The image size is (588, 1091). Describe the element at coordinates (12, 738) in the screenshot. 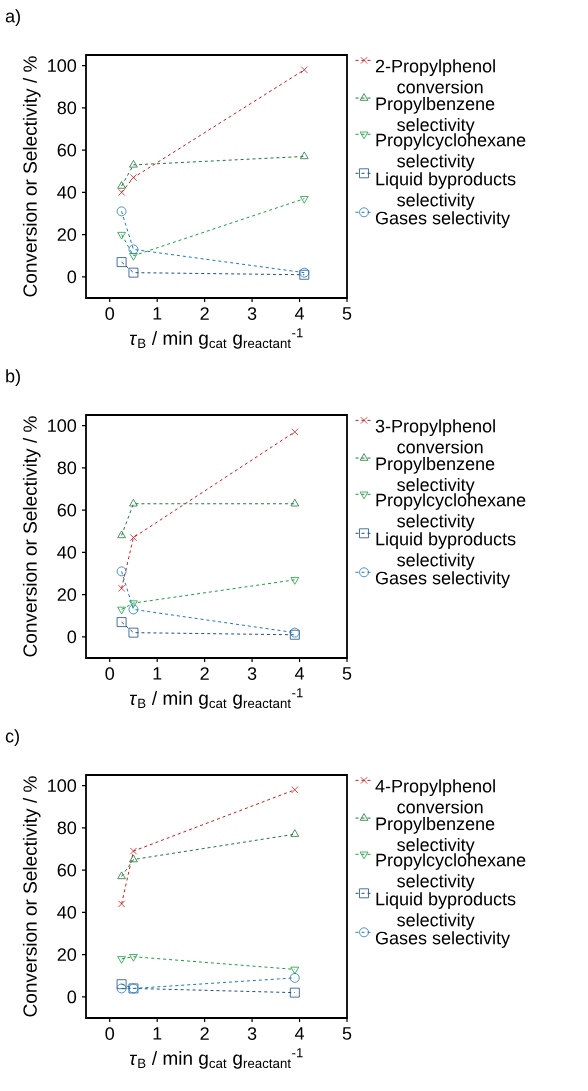

I see `chart-title: c)` at that location.